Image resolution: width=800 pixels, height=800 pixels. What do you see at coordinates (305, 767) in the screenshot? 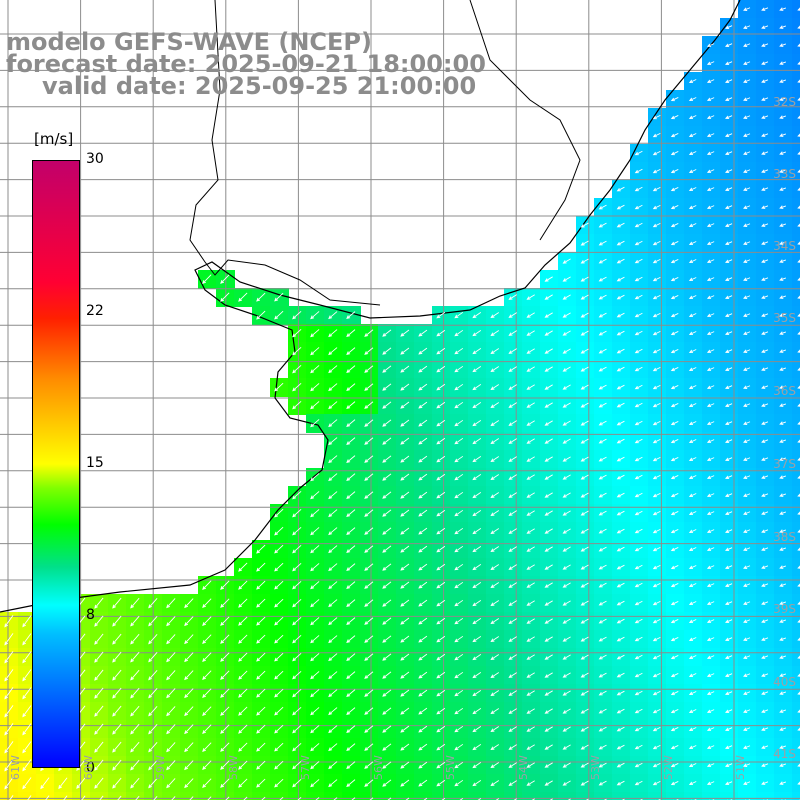
I see `lon-label: 57W` at bounding box center [305, 767].